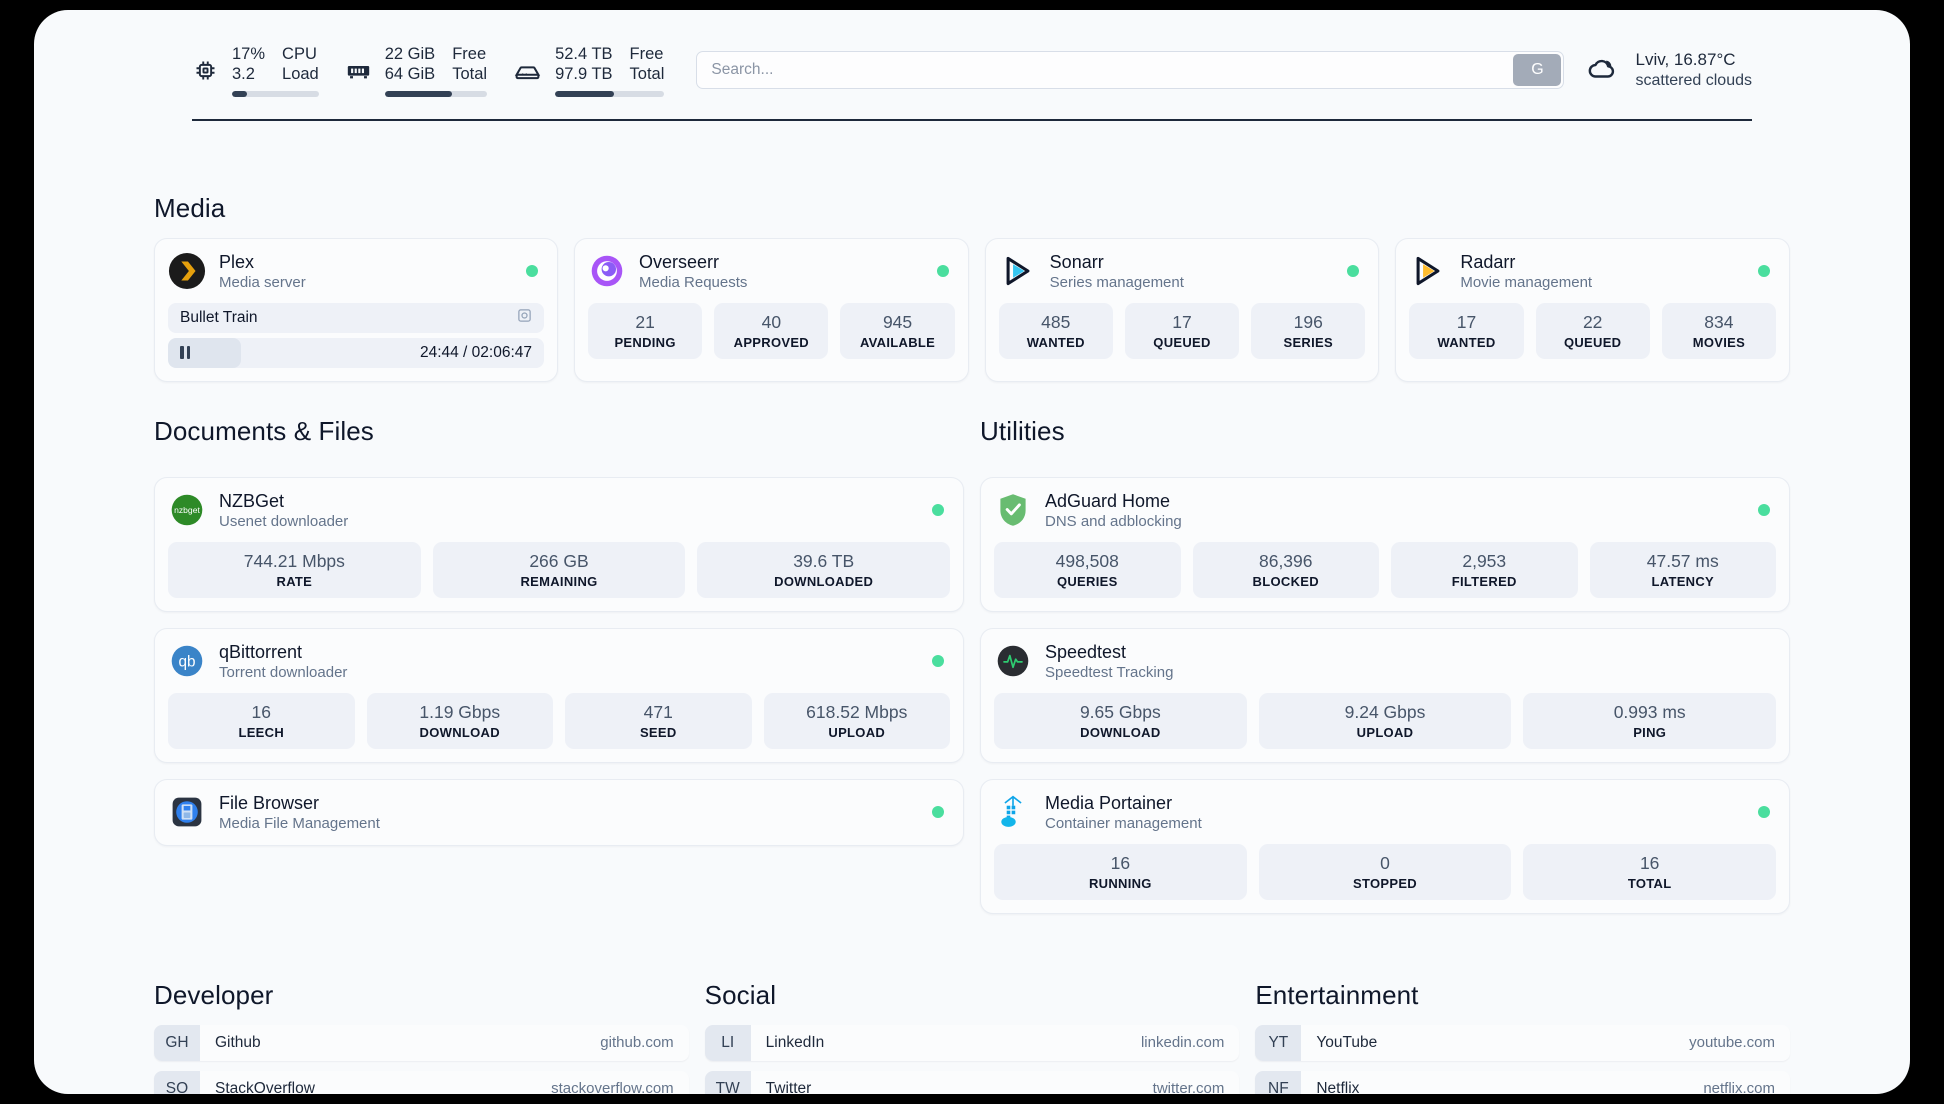 The height and width of the screenshot is (1104, 1944). Describe the element at coordinates (824, 581) in the screenshot. I see `stat-label: DOWNLOADED` at that location.